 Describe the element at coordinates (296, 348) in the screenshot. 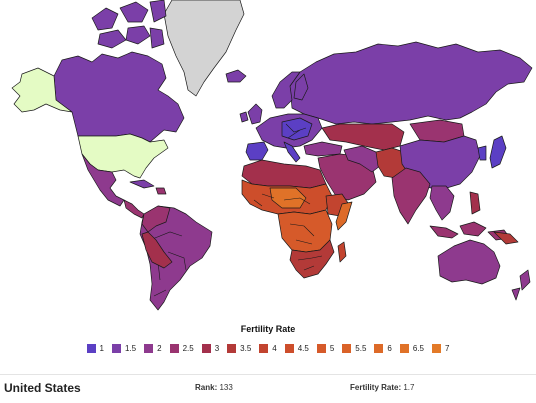

I see `legend-item: 4.5` at that location.